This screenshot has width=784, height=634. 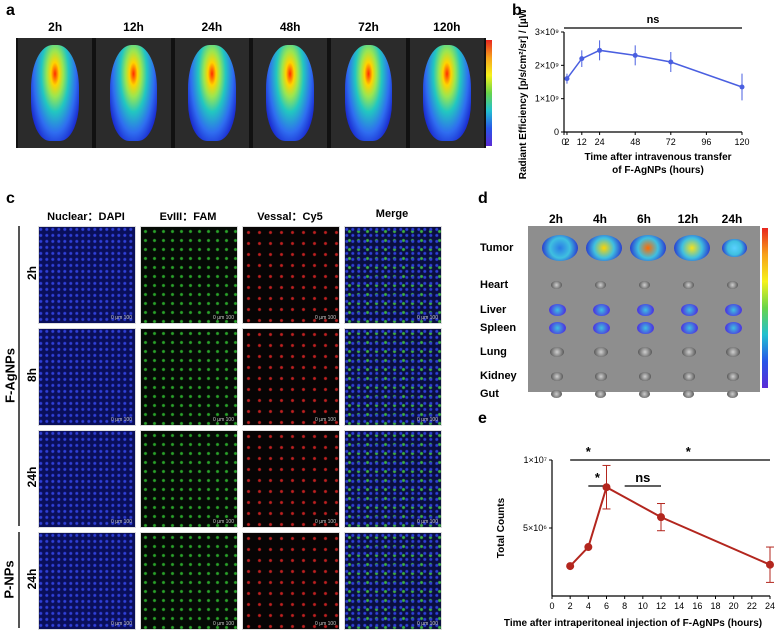 What do you see at coordinates (555, 219) in the screenshot?
I see `panel-d-time-label: 2h` at bounding box center [555, 219].